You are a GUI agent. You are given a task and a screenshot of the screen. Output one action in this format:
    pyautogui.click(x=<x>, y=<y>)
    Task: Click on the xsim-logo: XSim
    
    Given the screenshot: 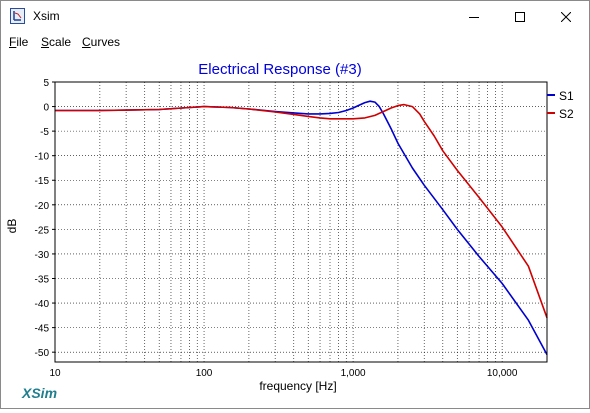 What is the action you would take?
    pyautogui.click(x=39, y=393)
    